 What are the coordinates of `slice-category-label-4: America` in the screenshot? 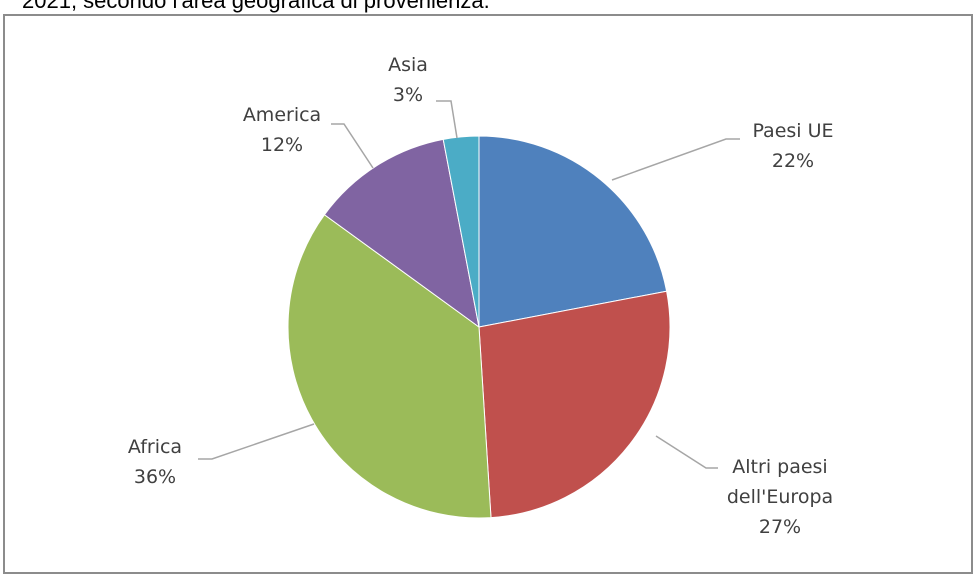 It's located at (282, 115).